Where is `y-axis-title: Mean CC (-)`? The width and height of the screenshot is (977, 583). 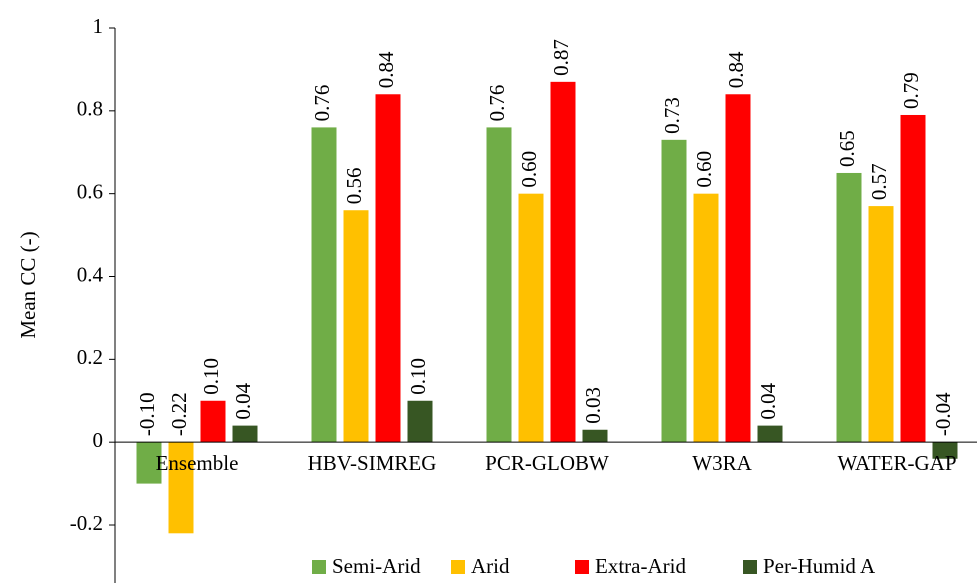 y-axis-title: Mean CC (-) is located at coordinates (28, 284).